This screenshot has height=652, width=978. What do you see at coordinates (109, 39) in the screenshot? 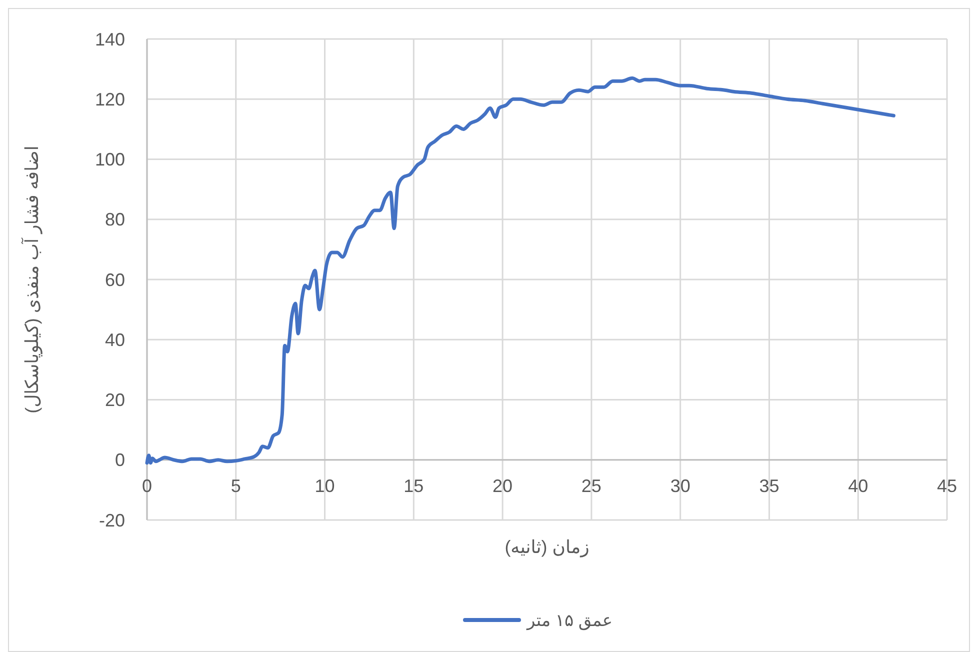
I see `y-tick-label: 140` at bounding box center [109, 39].